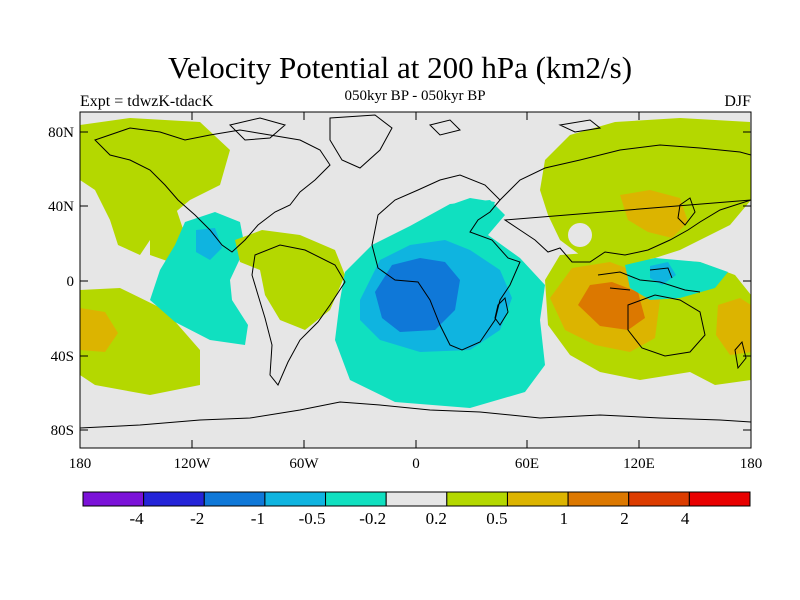 The image size is (800, 600). Describe the element at coordinates (71, 282) in the screenshot. I see `y-tick-label: 0` at that location.